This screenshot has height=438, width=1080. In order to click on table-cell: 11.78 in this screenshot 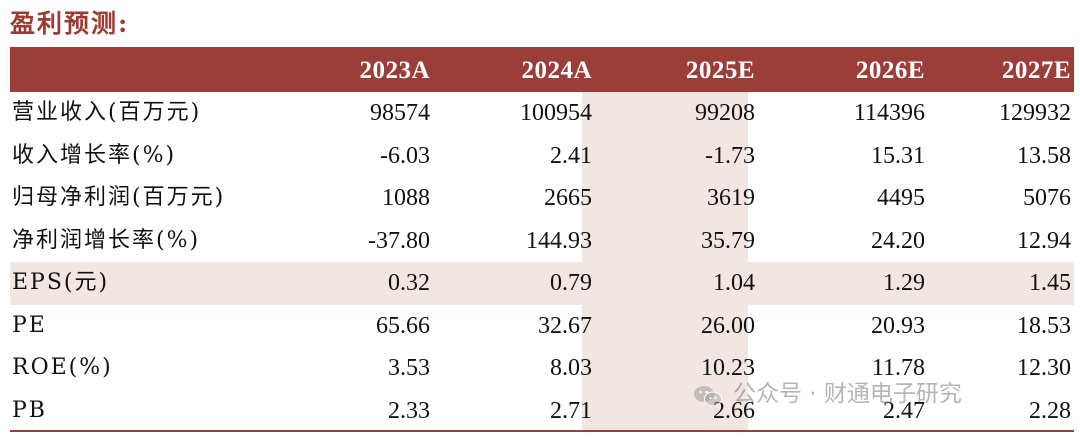, I will do `click(898, 368)`.